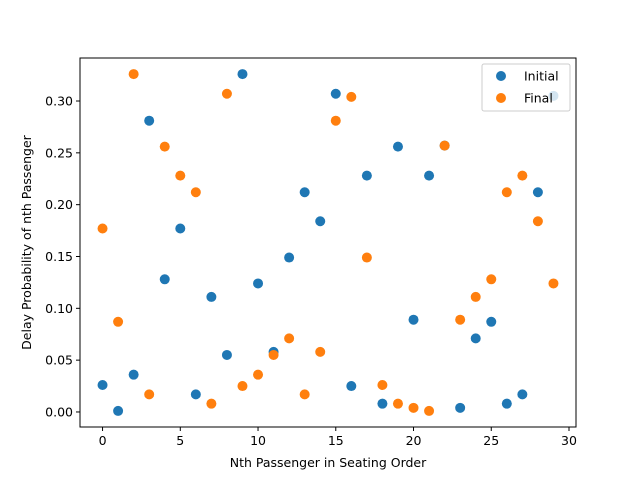  Describe the element at coordinates (258, 440) in the screenshot. I see `x-tick-label: 10` at that location.